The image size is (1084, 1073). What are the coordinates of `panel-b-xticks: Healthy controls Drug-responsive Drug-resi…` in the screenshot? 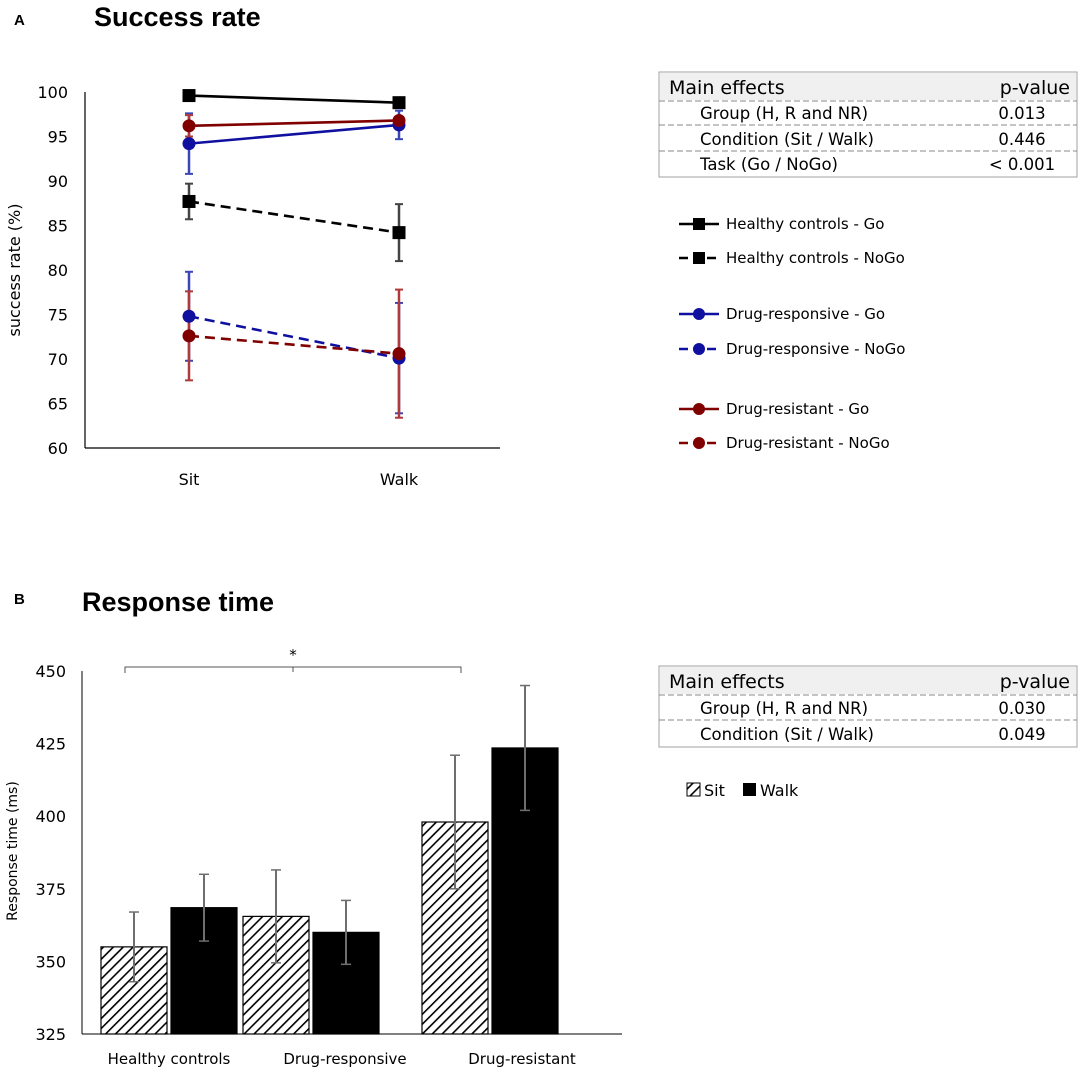 It's located at (342, 1059).